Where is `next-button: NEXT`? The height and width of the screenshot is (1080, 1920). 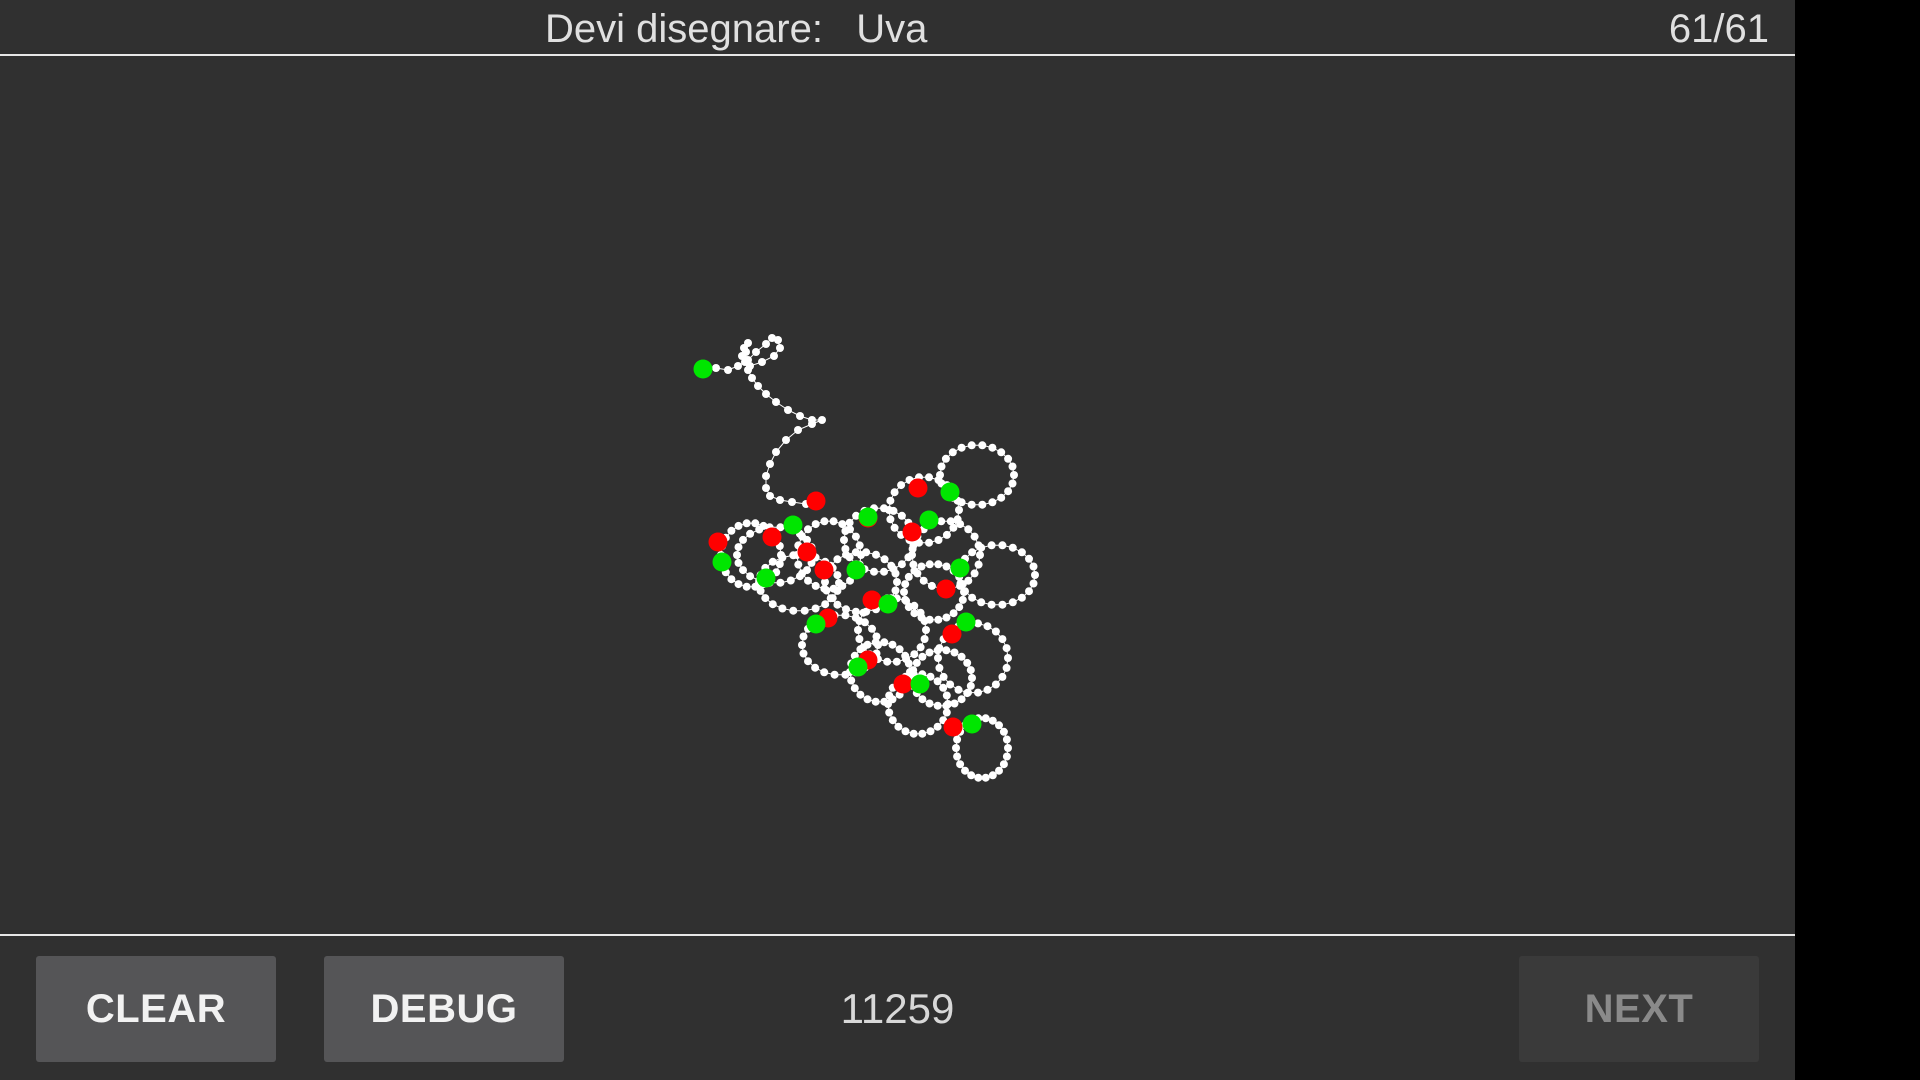
next-button: NEXT is located at coordinates (1639, 1009).